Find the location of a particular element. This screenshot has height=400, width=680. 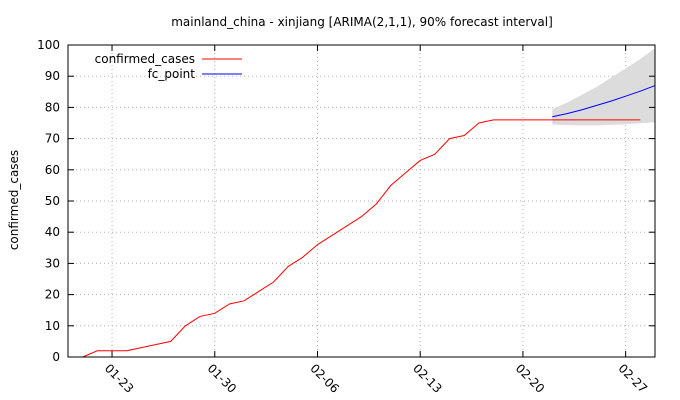

legend-label: confirmed_cases is located at coordinates (145, 59).